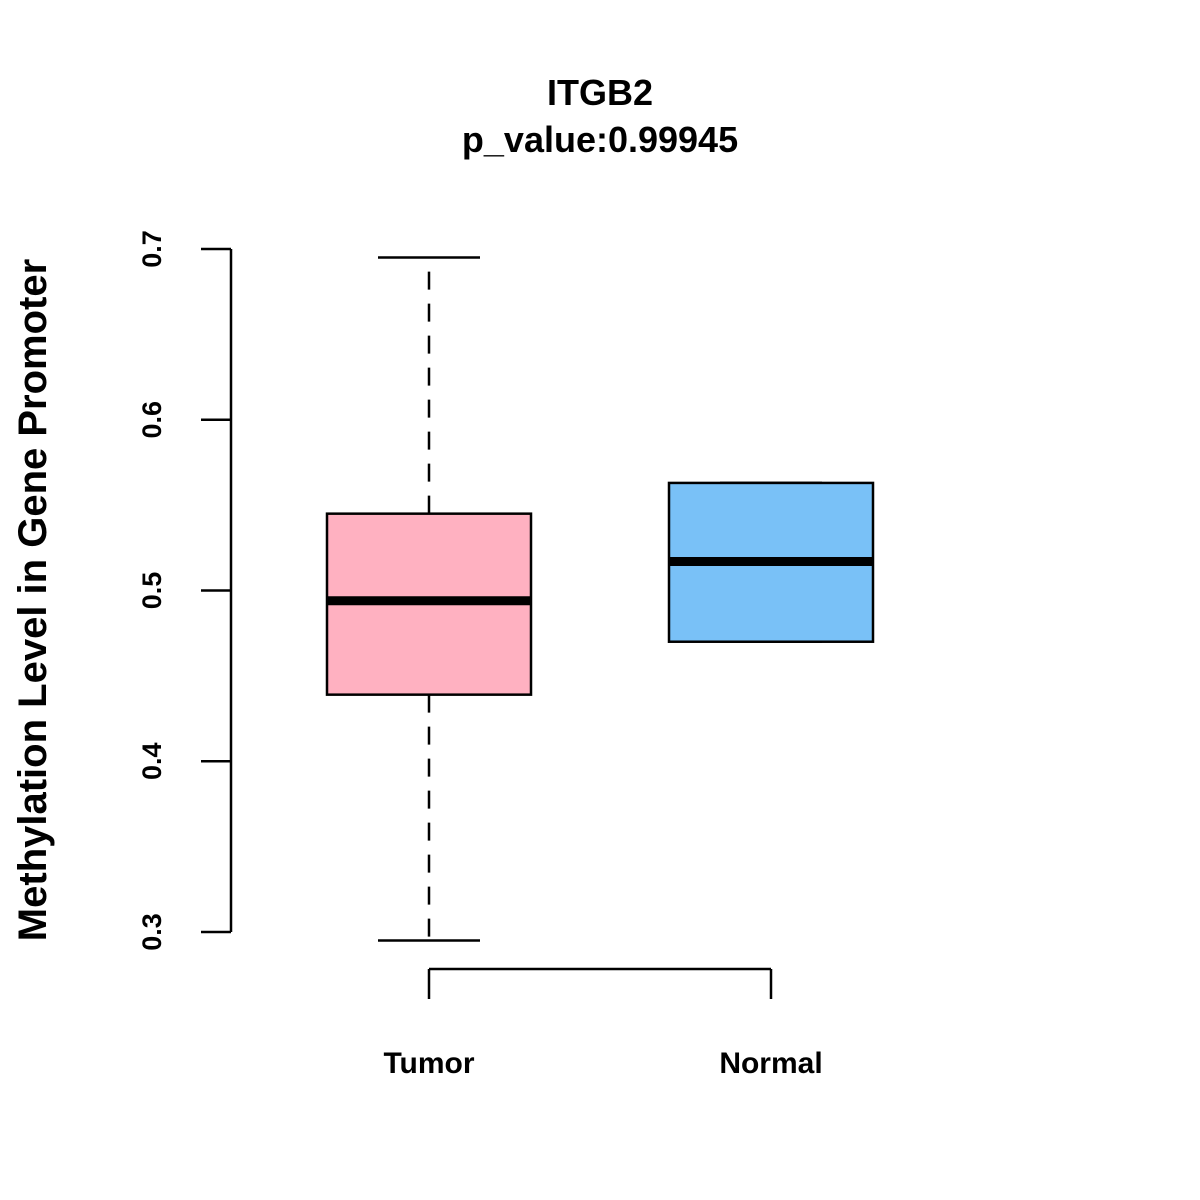 This screenshot has width=1200, height=1200. Describe the element at coordinates (152, 932) in the screenshot. I see `y-tick-label: 0.3` at that location.